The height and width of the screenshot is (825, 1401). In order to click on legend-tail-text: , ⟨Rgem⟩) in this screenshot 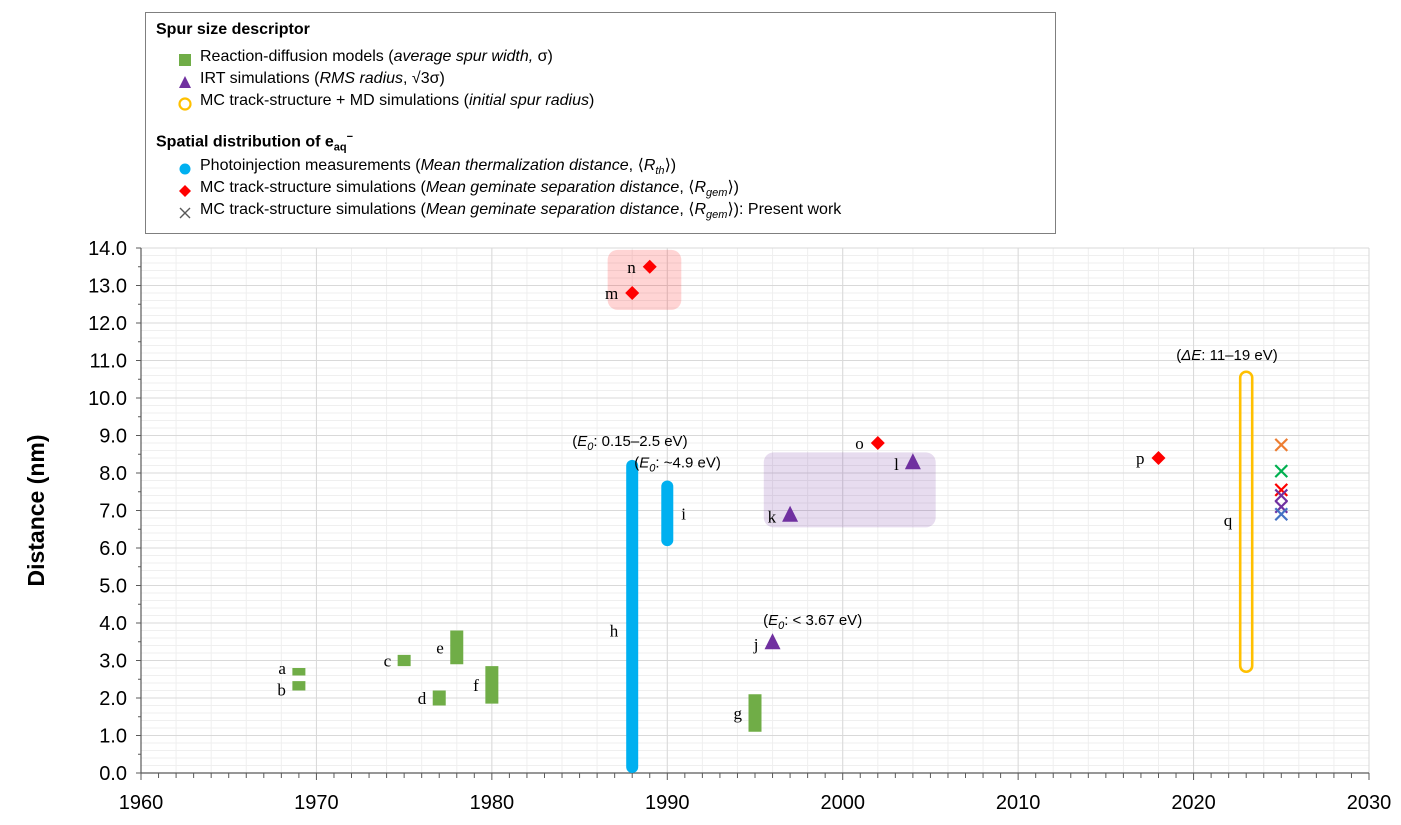, I will do `click(709, 189)`.